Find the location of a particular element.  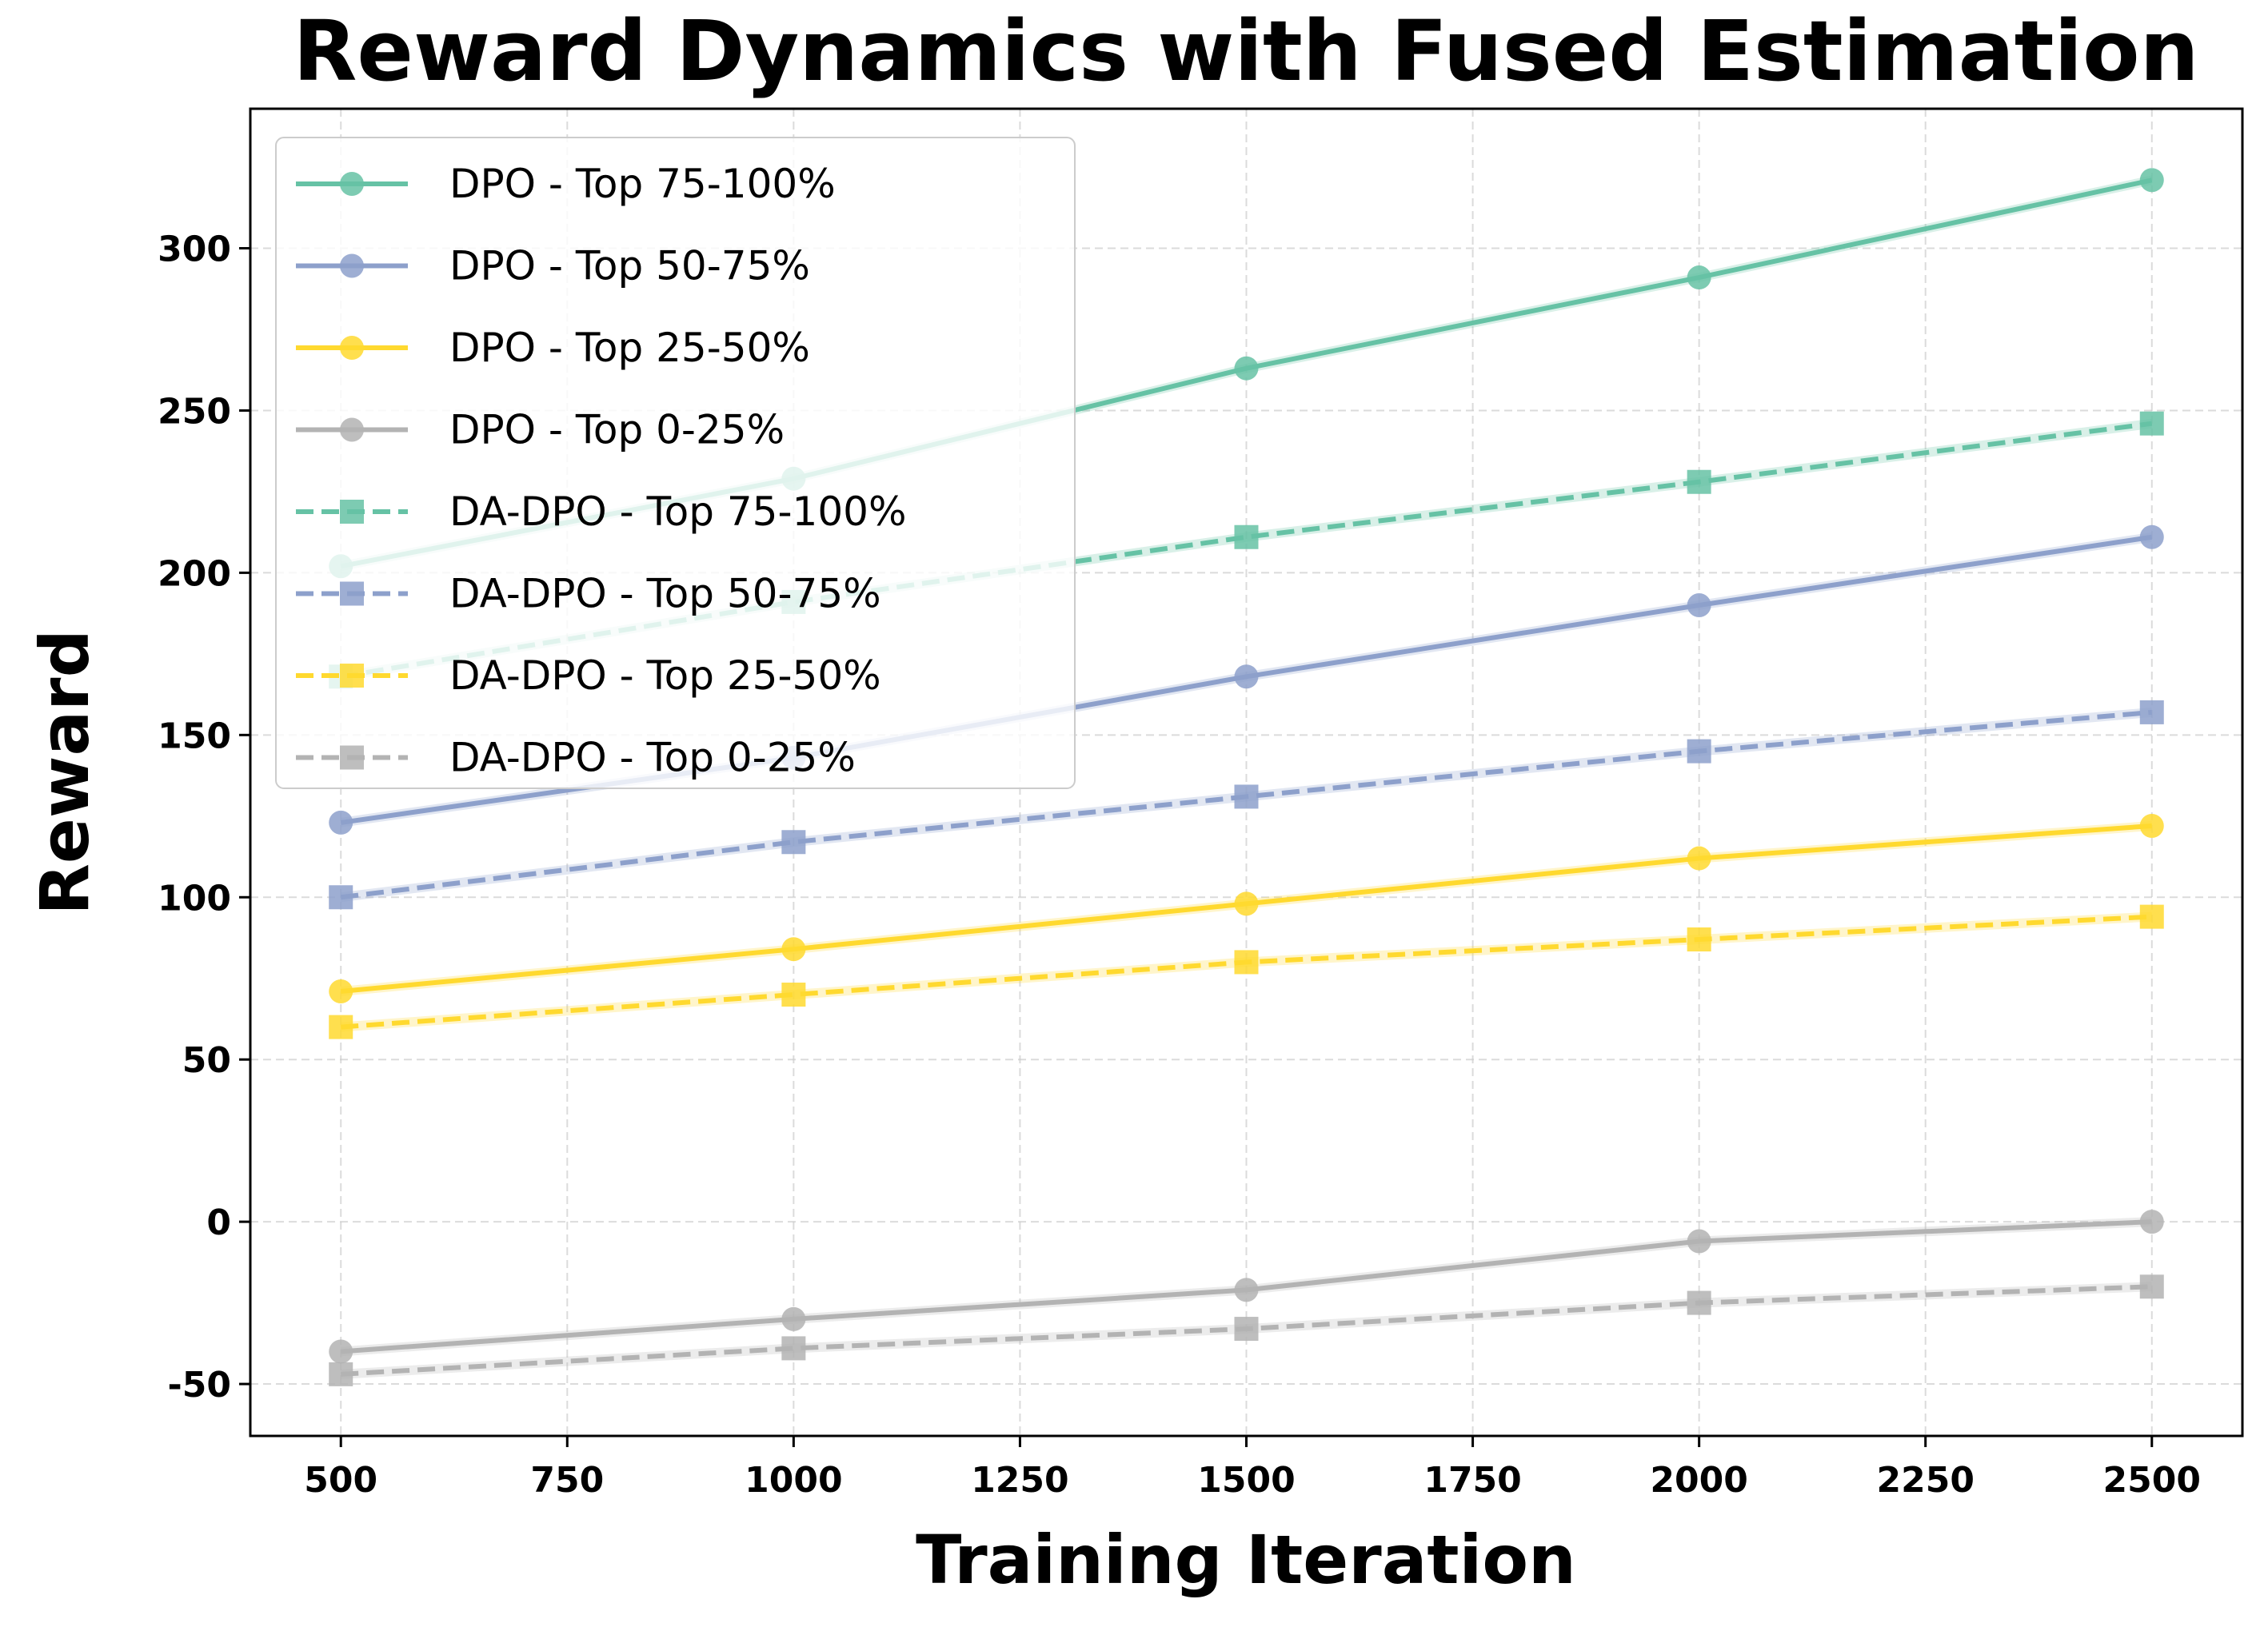

y-tick-label: 100 is located at coordinates (194, 898).